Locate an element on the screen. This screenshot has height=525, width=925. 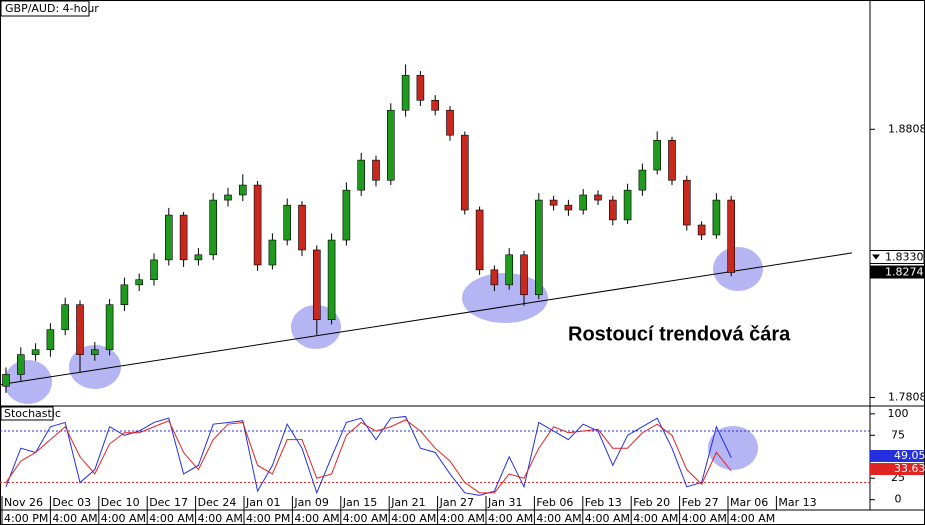
y-tick-label: 75 is located at coordinates (898, 434).